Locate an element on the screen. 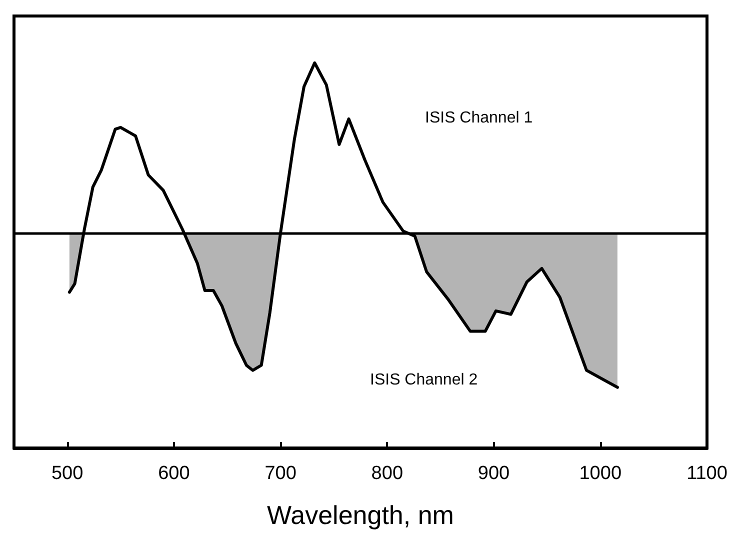  x-tick-label: 500 is located at coordinates (67, 473).